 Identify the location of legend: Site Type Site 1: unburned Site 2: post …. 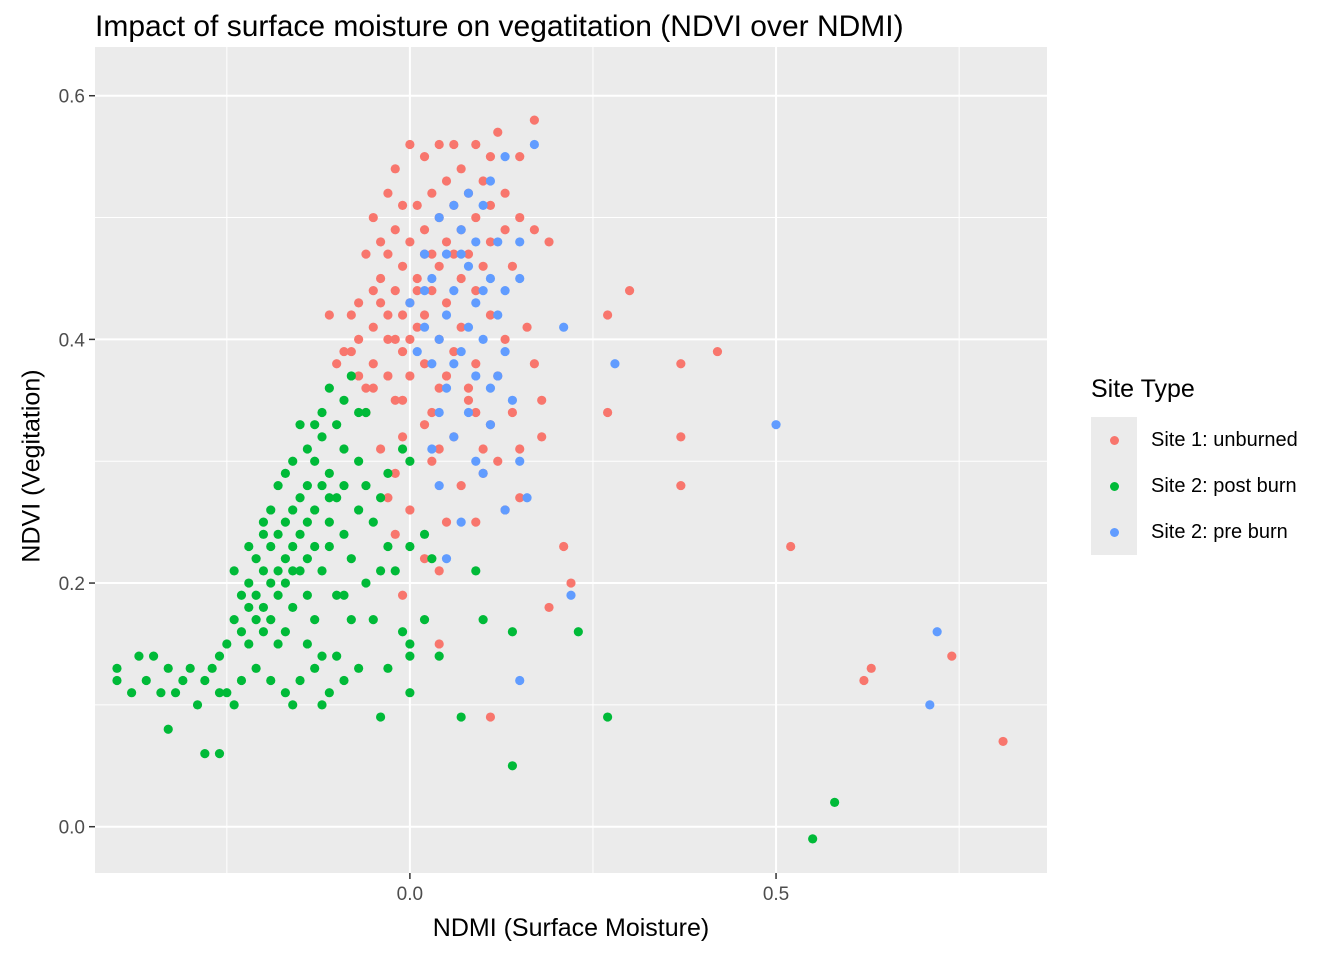
(1194, 465).